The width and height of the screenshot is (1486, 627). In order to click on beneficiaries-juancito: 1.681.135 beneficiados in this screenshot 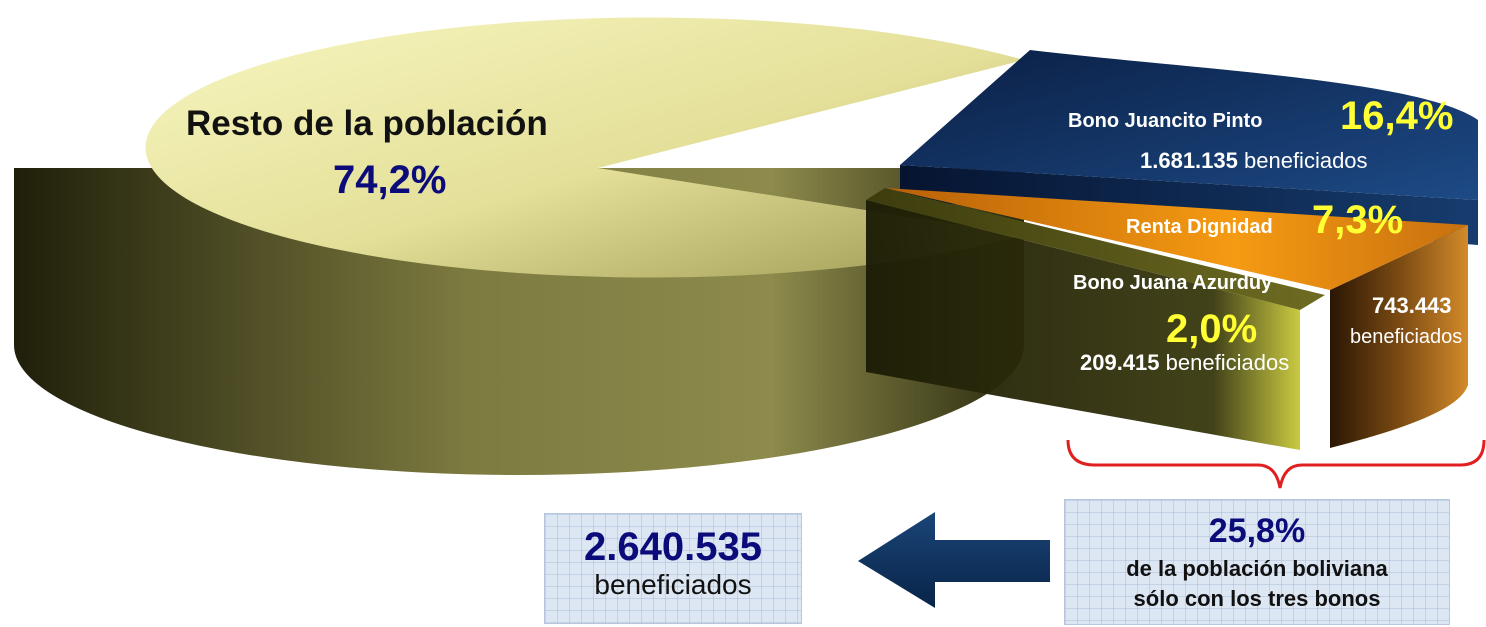, I will do `click(1254, 161)`.